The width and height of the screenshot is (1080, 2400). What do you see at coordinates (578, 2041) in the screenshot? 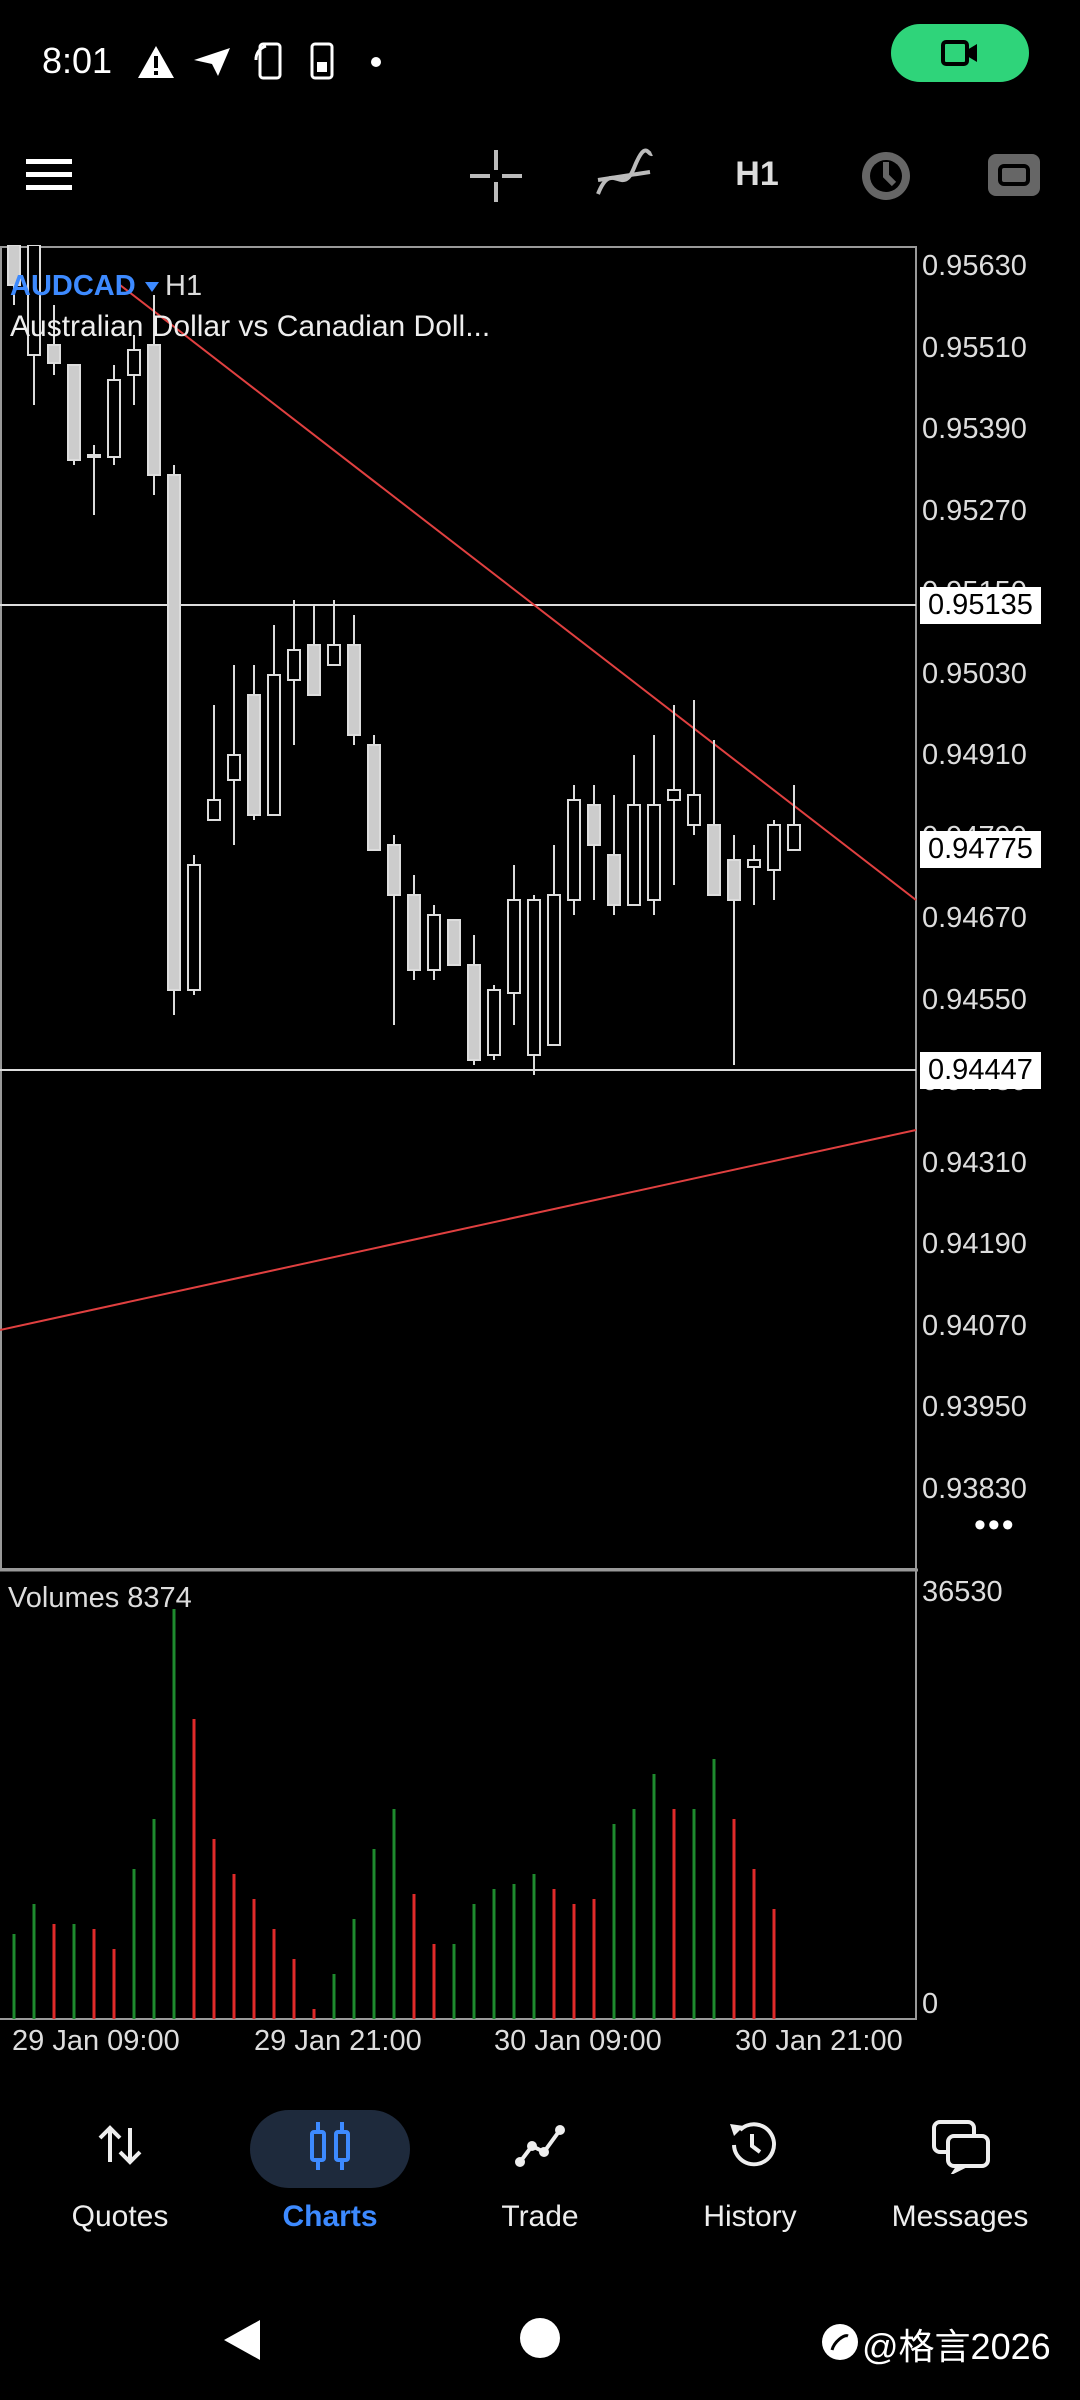
I see `time-label-3: 30 Jan 09:00` at bounding box center [578, 2041].